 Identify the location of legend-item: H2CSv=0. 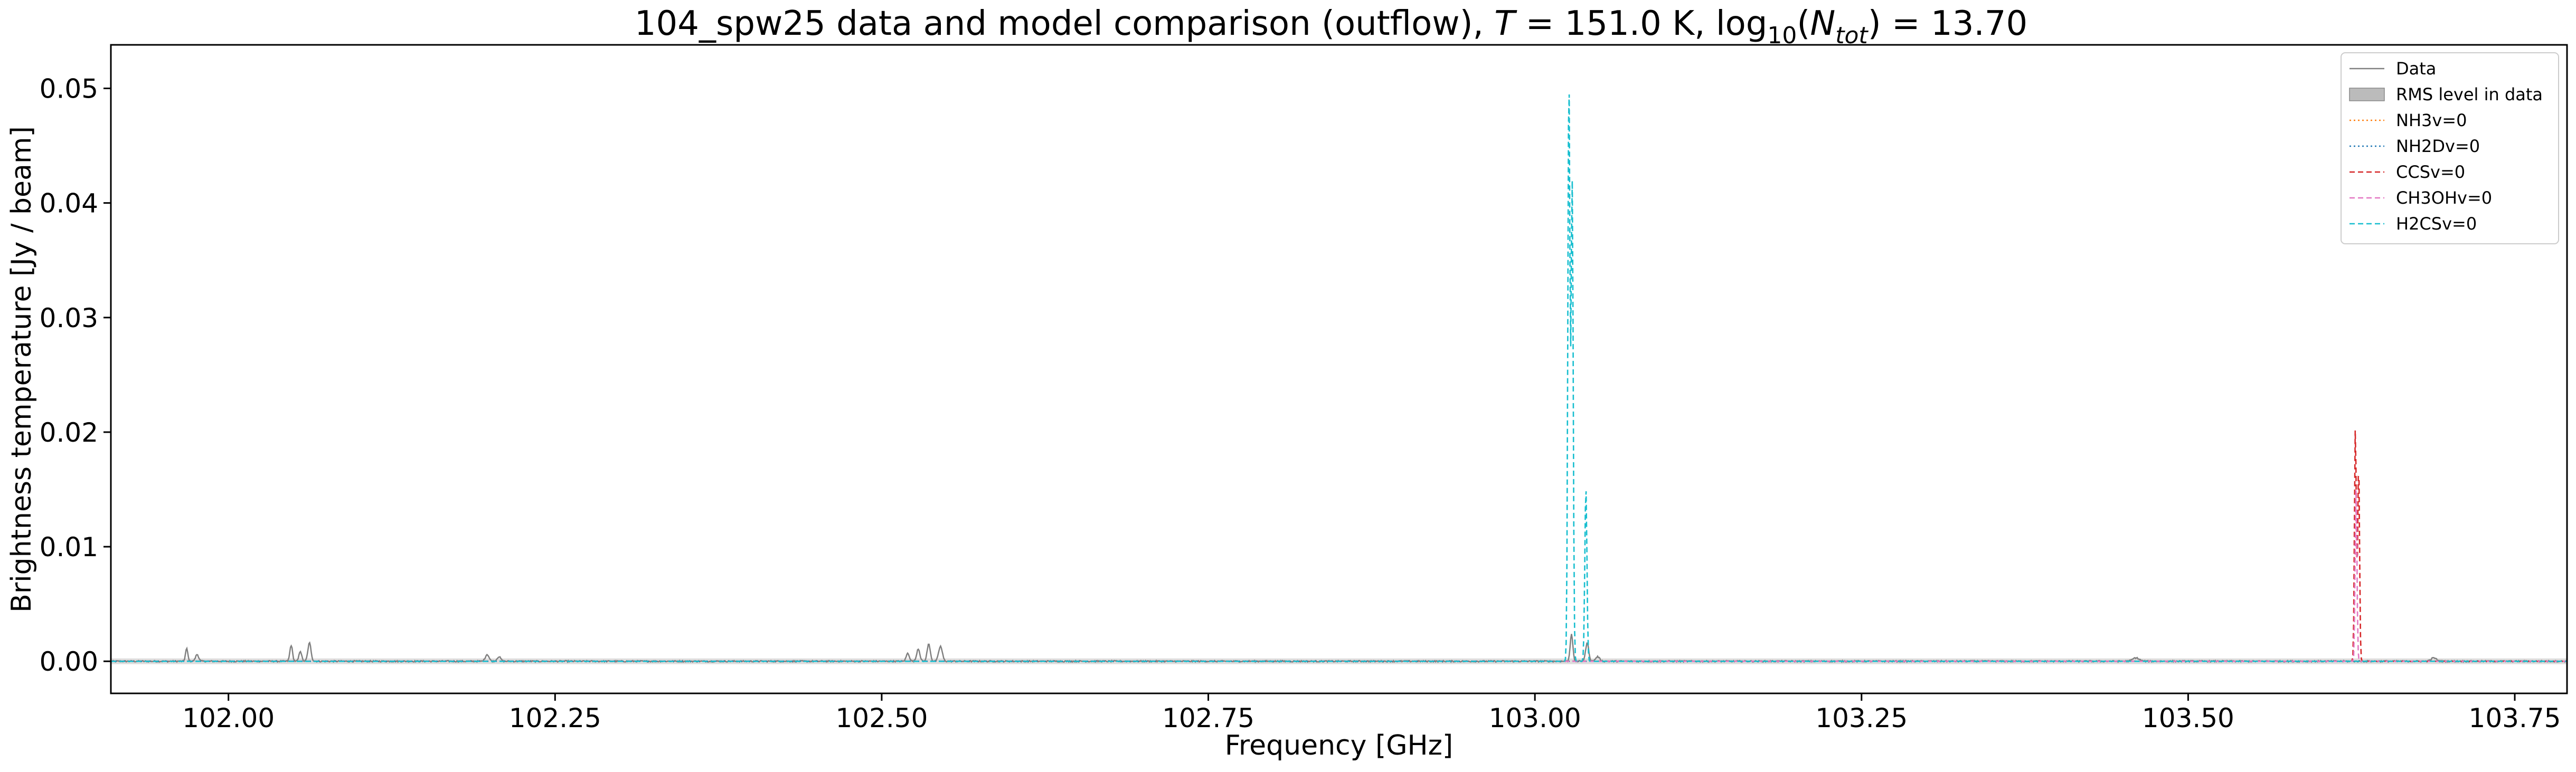
(2413, 224).